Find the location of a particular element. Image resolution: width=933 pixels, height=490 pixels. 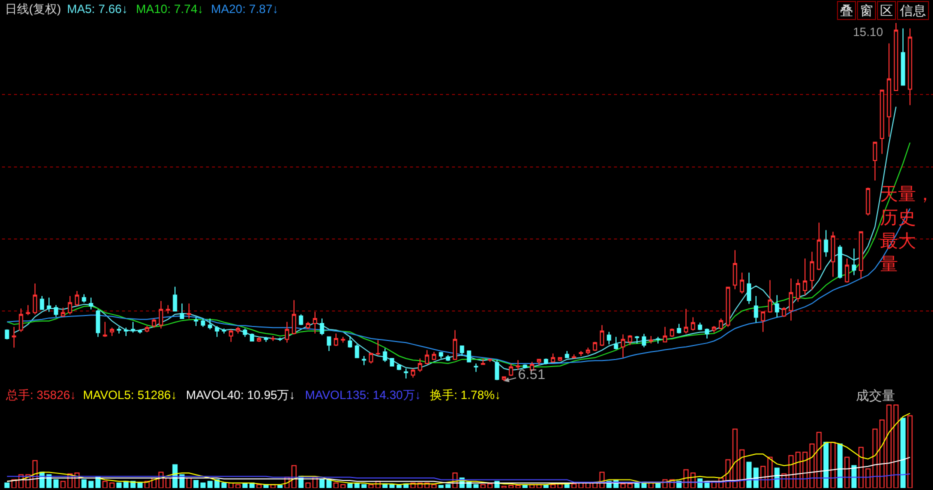

text: 信息 is located at coordinates (913, 10).